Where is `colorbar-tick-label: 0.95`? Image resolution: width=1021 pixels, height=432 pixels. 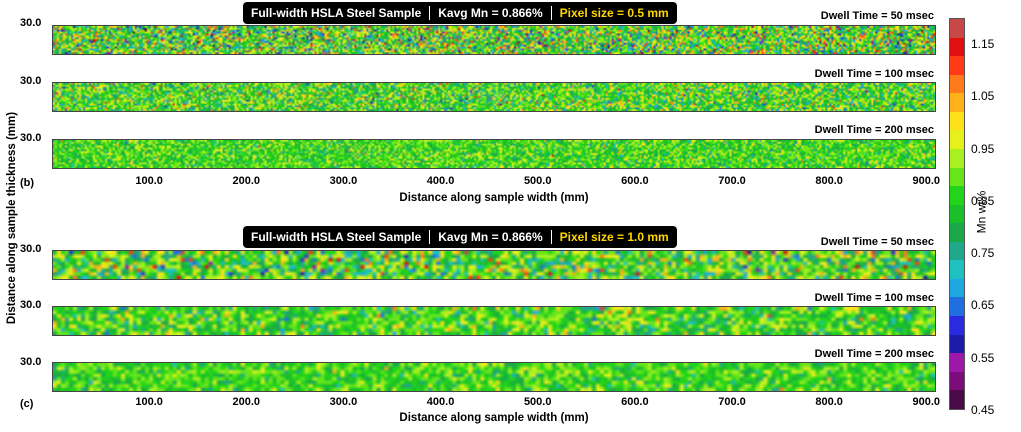
colorbar-tick-label: 0.95 is located at coordinates (983, 148).